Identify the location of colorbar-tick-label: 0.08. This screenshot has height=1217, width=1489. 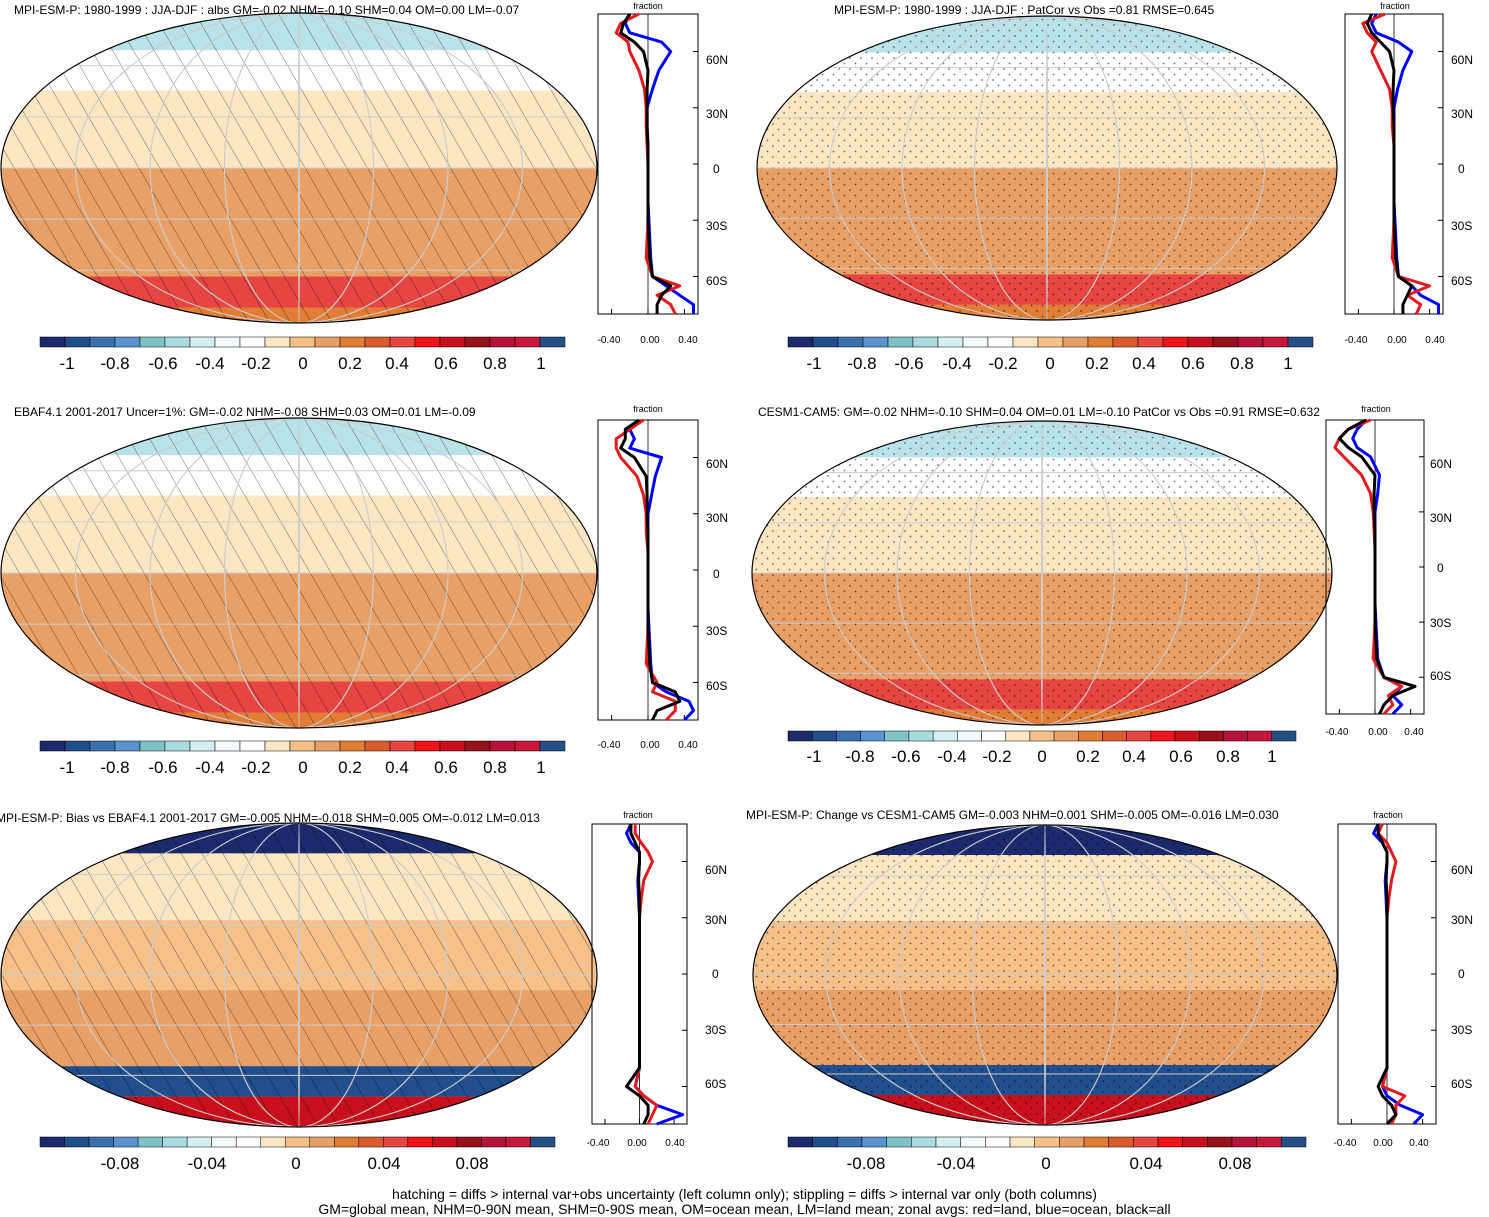
(1234, 1163).